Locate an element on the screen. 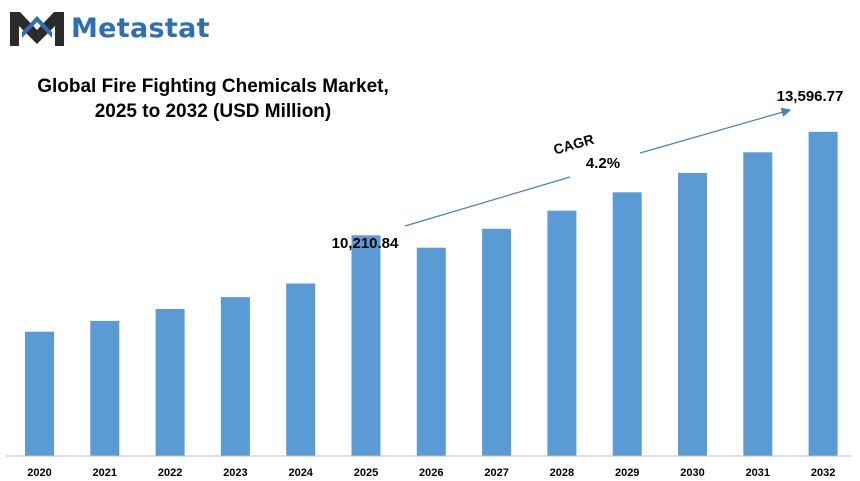 The height and width of the screenshot is (481, 860). chart-title-line-1: Global Fire Fighting Chemicals Market, is located at coordinates (213, 86).